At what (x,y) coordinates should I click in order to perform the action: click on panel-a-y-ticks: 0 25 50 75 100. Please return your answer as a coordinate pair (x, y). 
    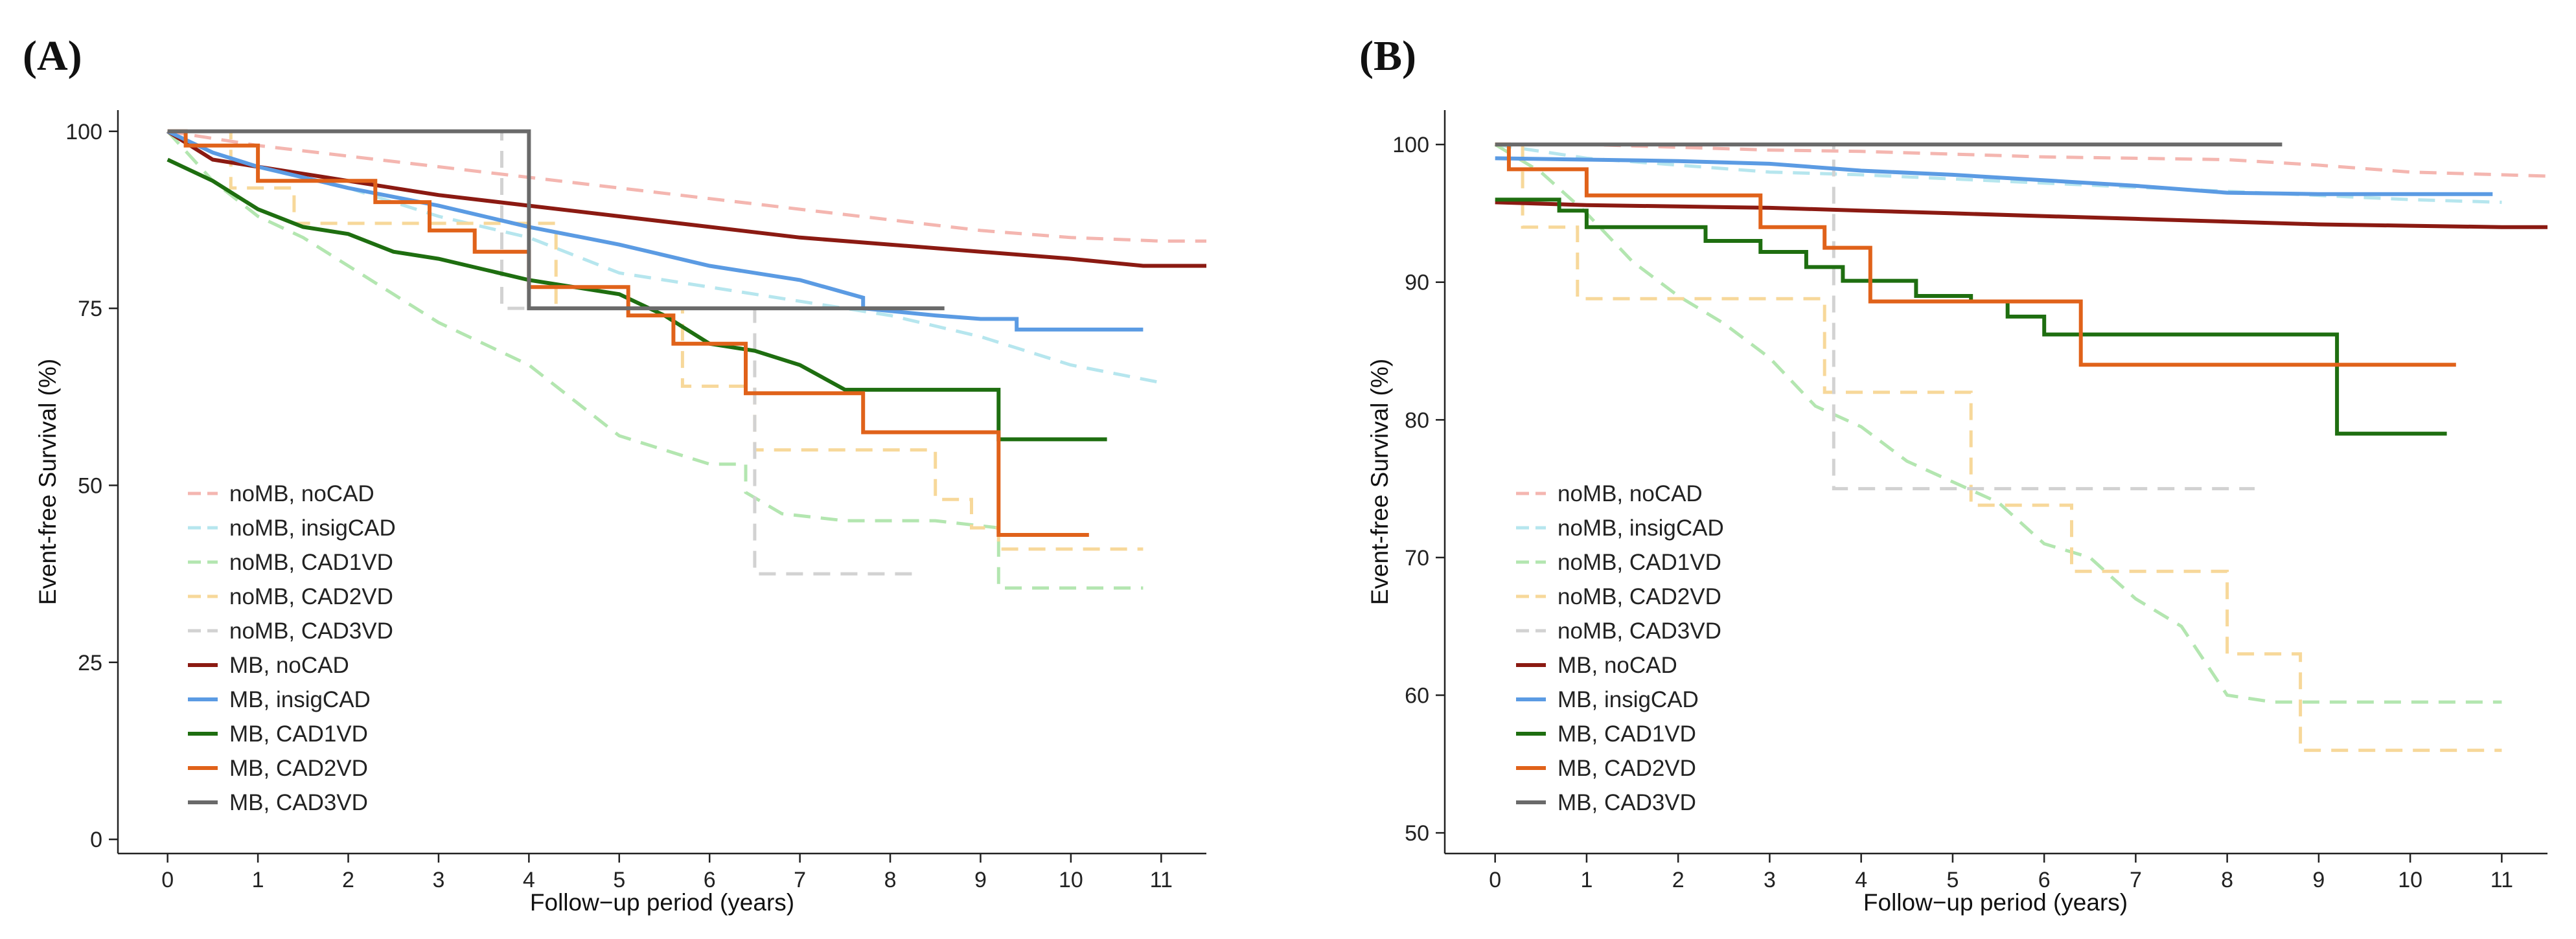
    Looking at the image, I should click on (91, 486).